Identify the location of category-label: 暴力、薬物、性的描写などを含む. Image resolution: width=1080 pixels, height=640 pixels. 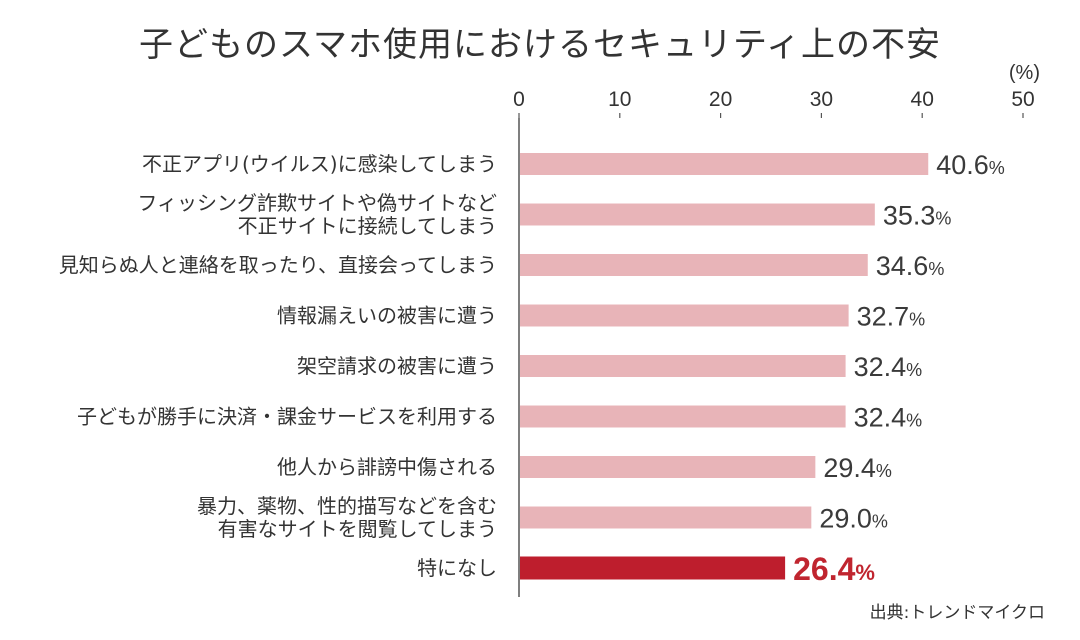
(347, 506).